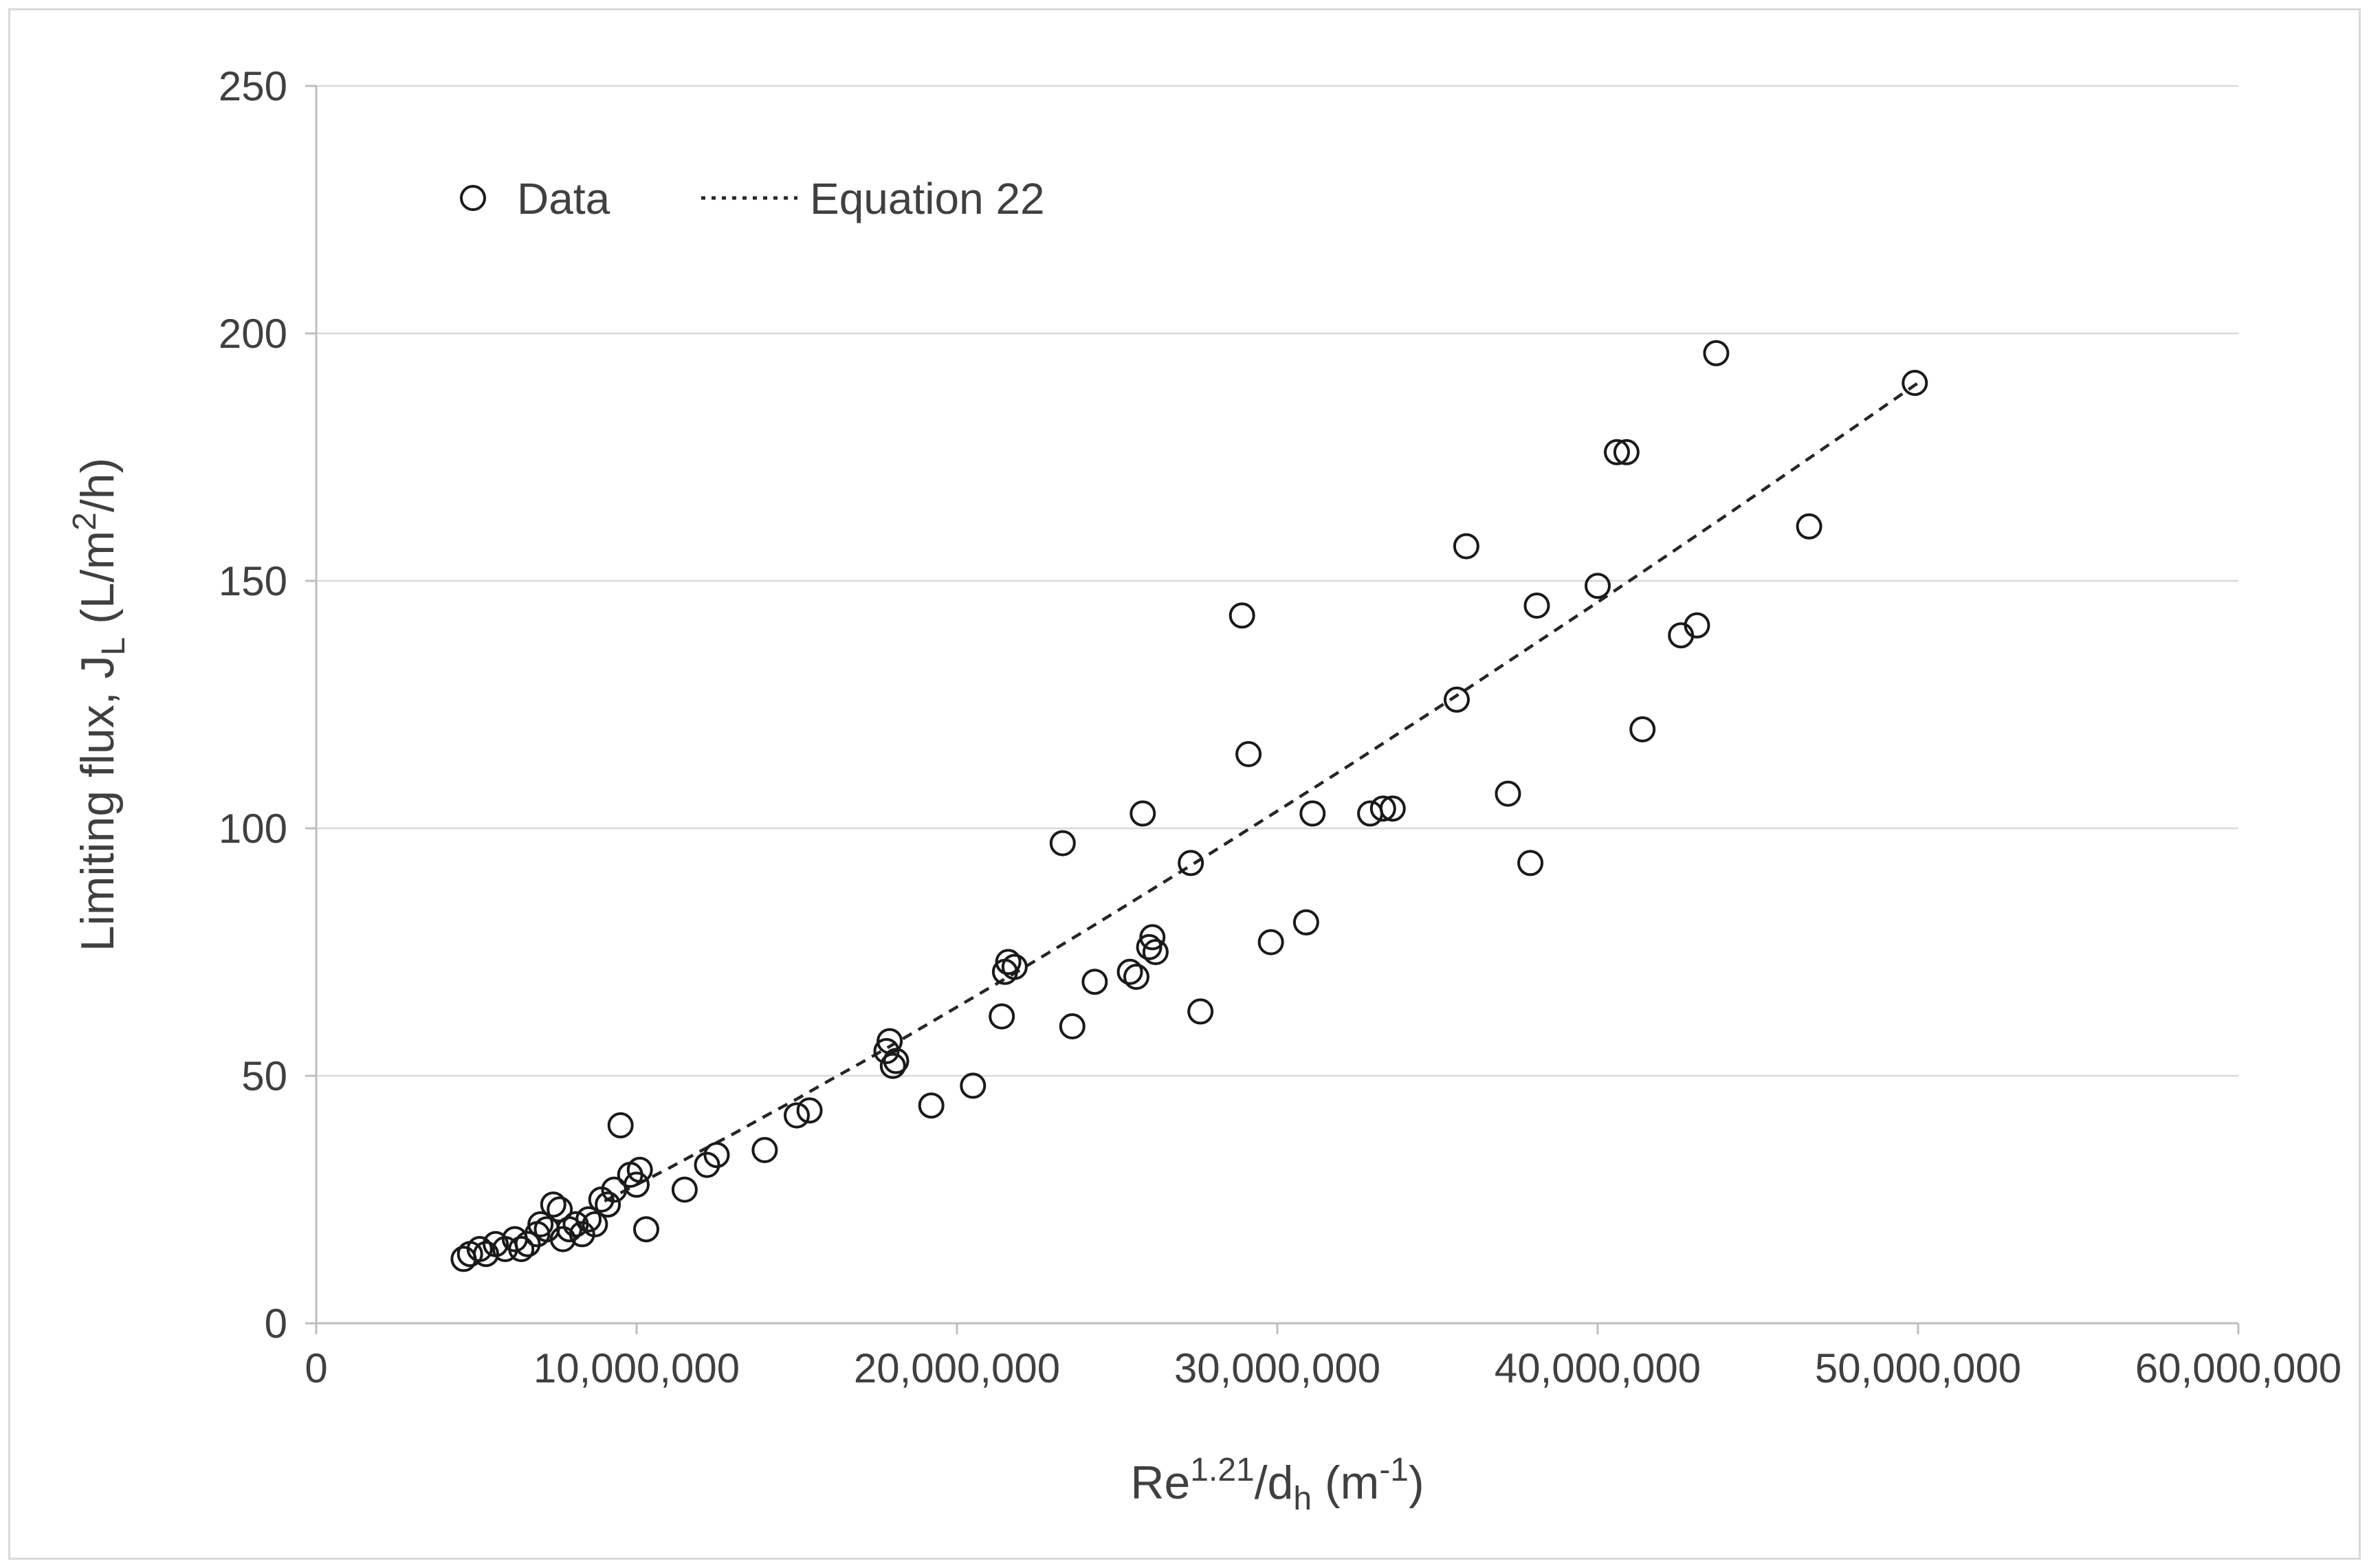 This screenshot has width=2369, height=1568. Describe the element at coordinates (253, 581) in the screenshot. I see `y-tick-label: 150` at that location.